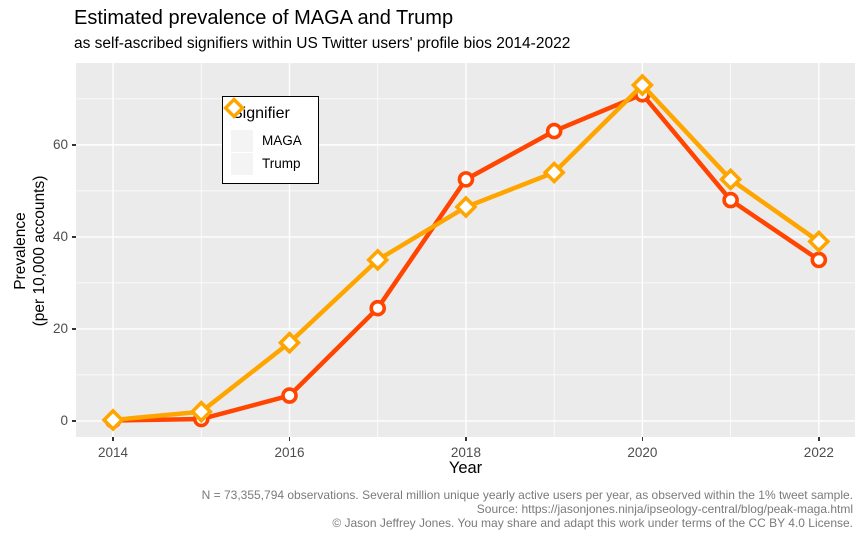 Image resolution: width=862 pixels, height=545 pixels. What do you see at coordinates (818, 452) in the screenshot?
I see `x-tick-label: 2022` at bounding box center [818, 452].